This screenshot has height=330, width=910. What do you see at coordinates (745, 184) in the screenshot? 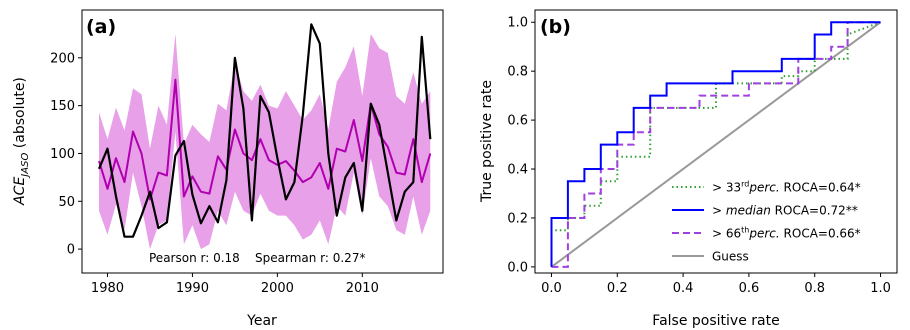
I see `legend-label-sup: rd` at bounding box center [745, 184].